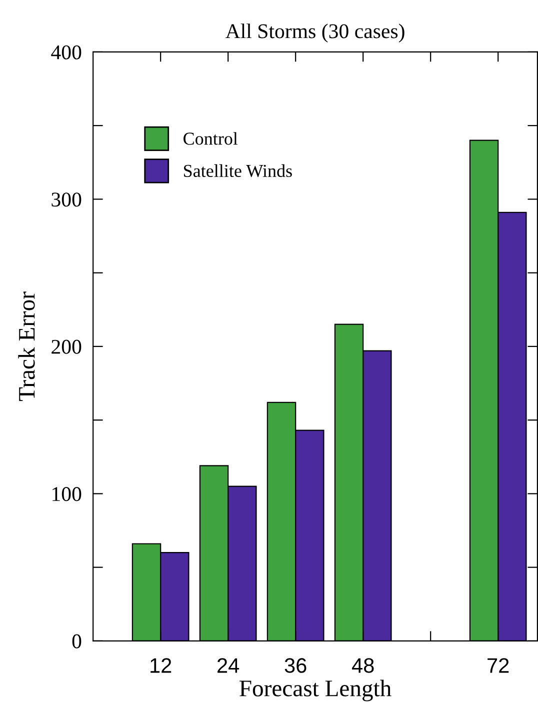  What do you see at coordinates (67, 494) in the screenshot?
I see `y-tick-label: 100` at bounding box center [67, 494].